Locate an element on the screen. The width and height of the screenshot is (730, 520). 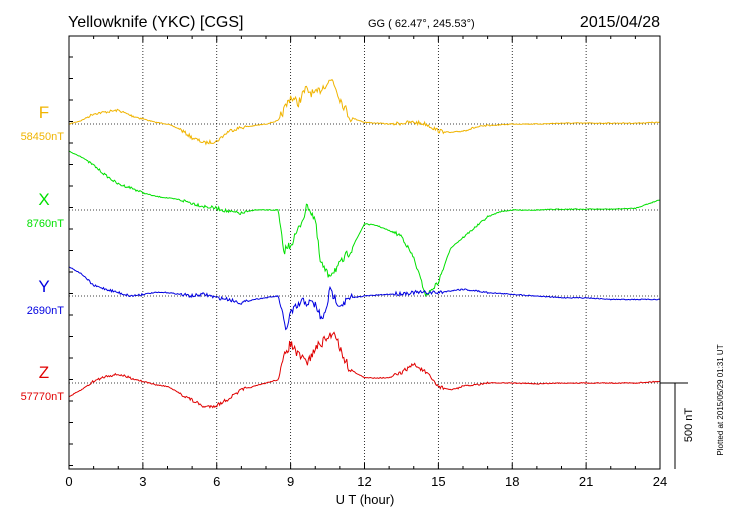
series-name-z: Z is located at coordinates (44, 372).